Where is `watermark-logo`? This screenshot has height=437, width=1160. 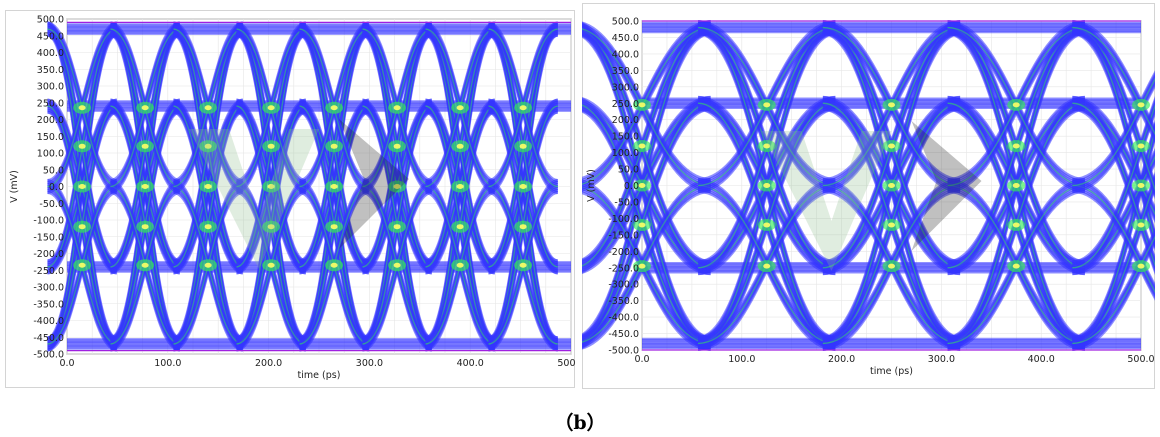 watermark-logo is located at coordinates (299, 194).